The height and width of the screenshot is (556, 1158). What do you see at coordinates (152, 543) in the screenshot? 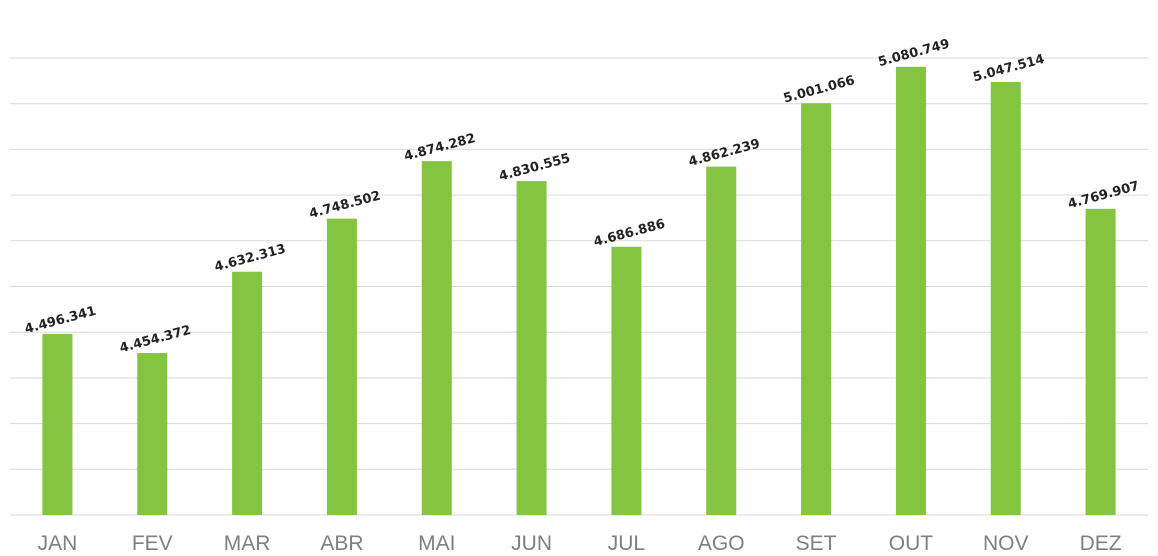
I see `x-tick-label: FEV` at bounding box center [152, 543].